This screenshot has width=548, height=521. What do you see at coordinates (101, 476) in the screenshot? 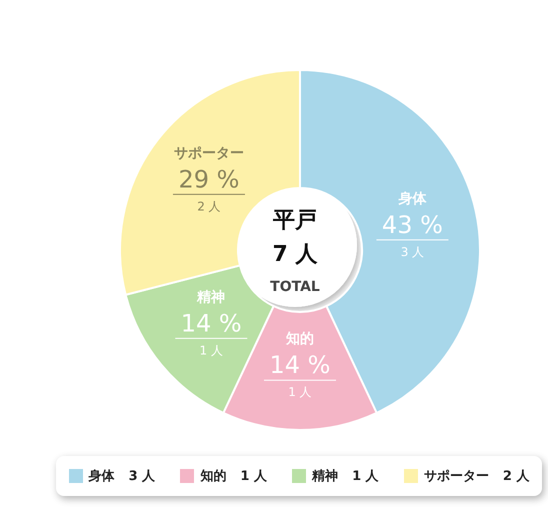
I see `legend-label: 身体` at bounding box center [101, 476].